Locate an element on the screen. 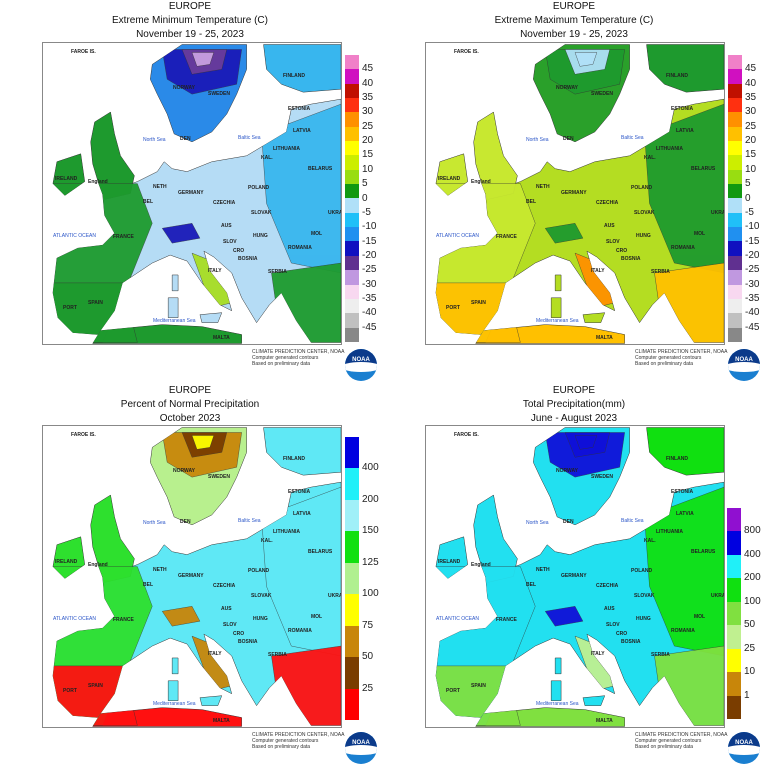 The image size is (768, 768). map-period-title: June - August 2023 is located at coordinates (574, 418).